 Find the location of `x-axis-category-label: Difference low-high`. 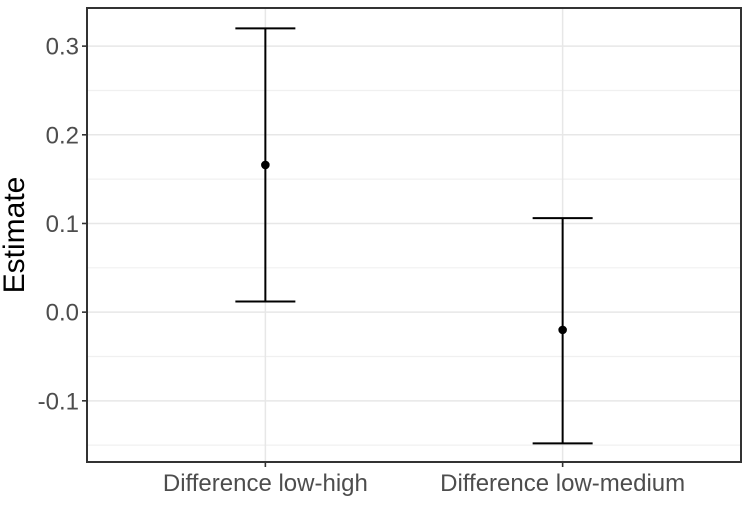

x-axis-category-label: Difference low-high is located at coordinates (265, 483).